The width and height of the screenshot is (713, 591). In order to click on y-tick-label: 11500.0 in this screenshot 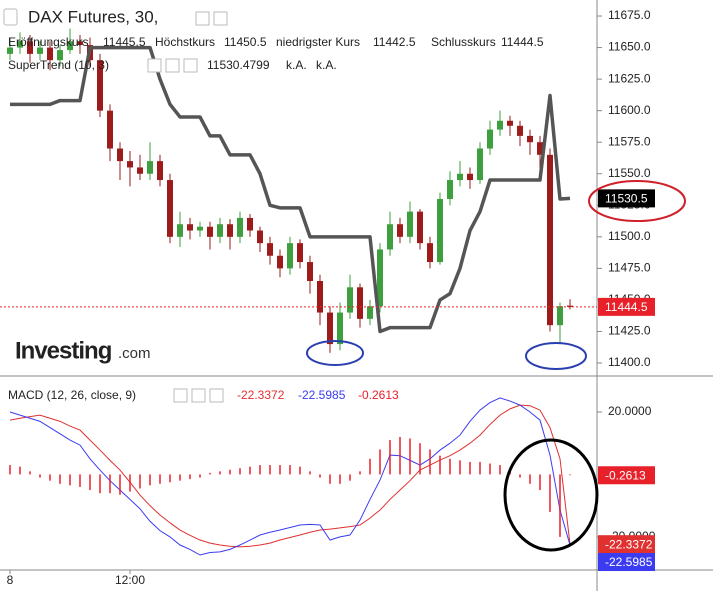, I will do `click(629, 236)`.